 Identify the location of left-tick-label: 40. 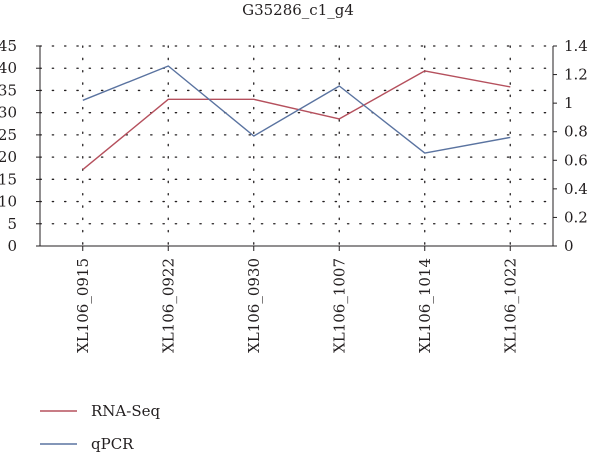
(8, 68).